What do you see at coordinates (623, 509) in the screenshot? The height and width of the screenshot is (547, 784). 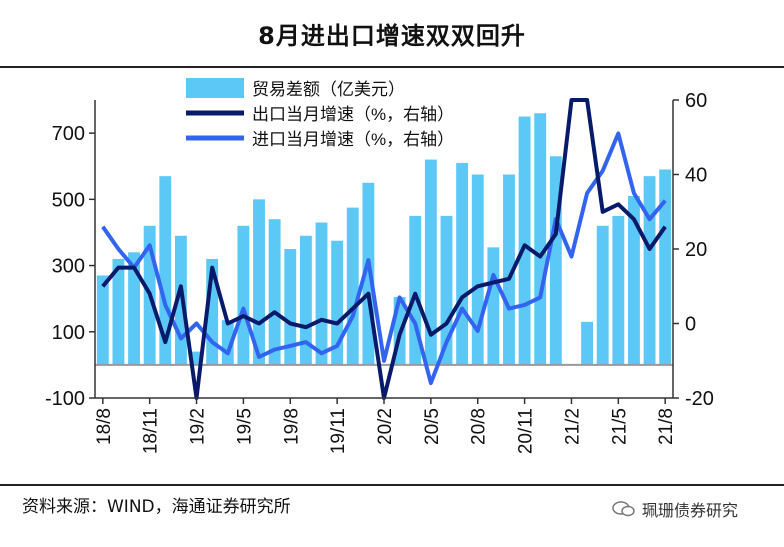 I see `wechat-icon` at bounding box center [623, 509].